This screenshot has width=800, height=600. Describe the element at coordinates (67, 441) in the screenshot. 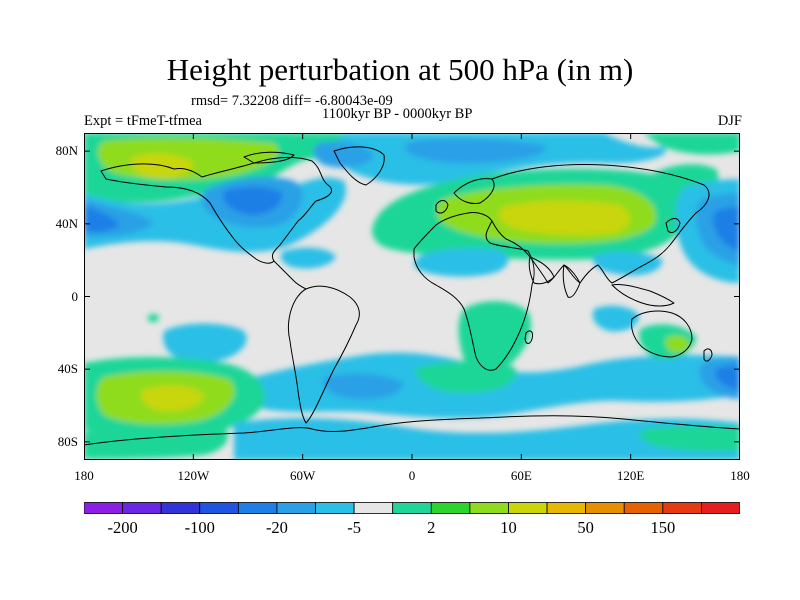

I see `lat-tick-label: 80S` at that location.